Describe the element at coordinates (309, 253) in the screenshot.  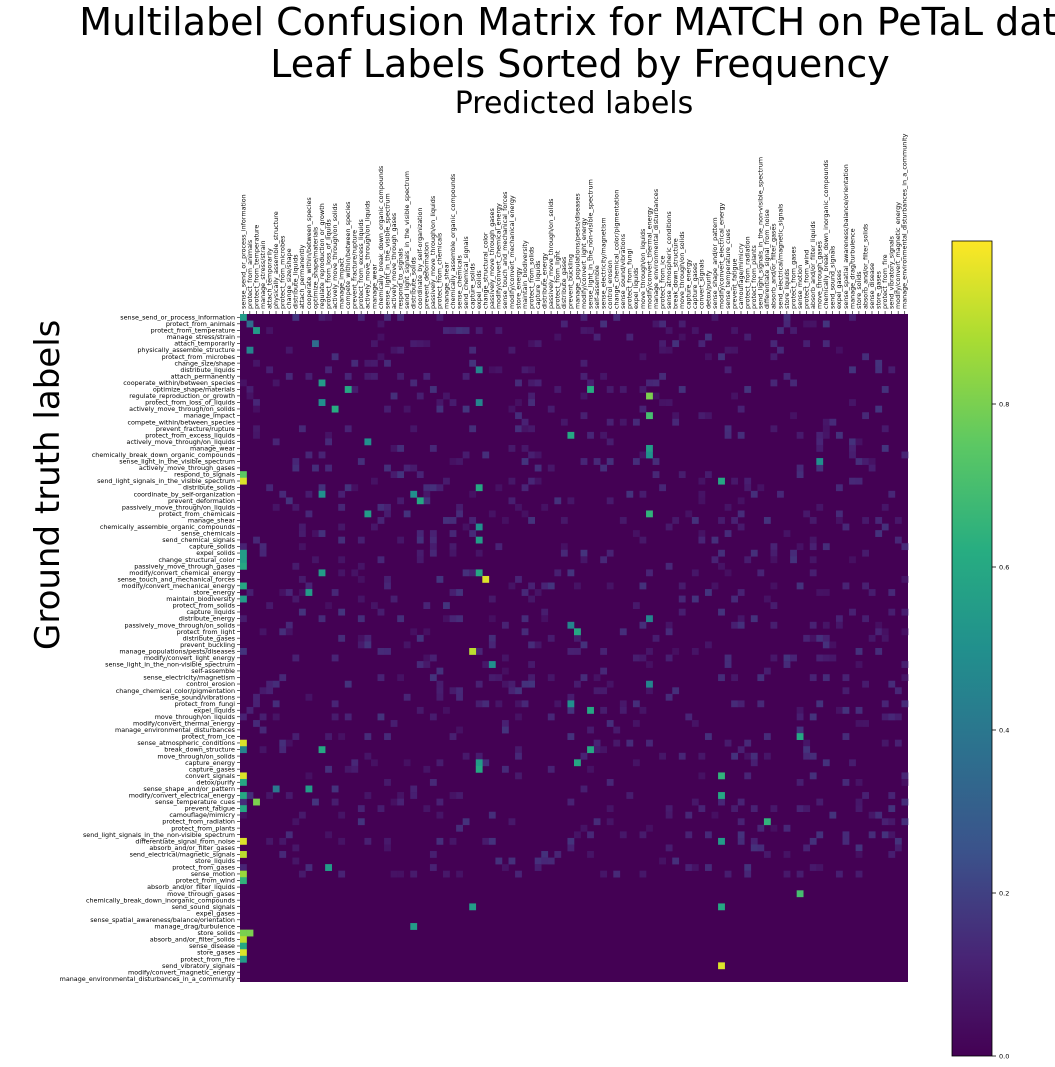
I see `x-tick-label: cooperate_within/between_species` at that location.